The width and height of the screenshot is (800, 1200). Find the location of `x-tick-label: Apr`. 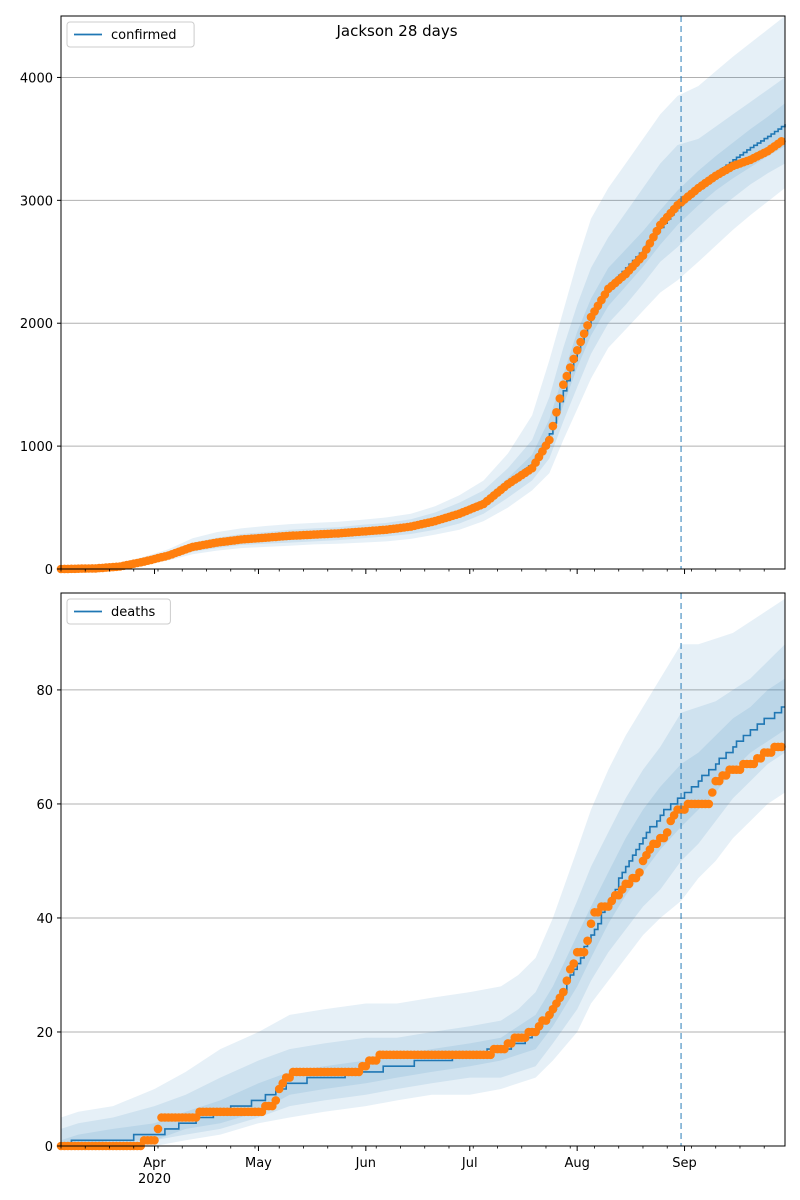

x-tick-label: Apr is located at coordinates (154, 1163).